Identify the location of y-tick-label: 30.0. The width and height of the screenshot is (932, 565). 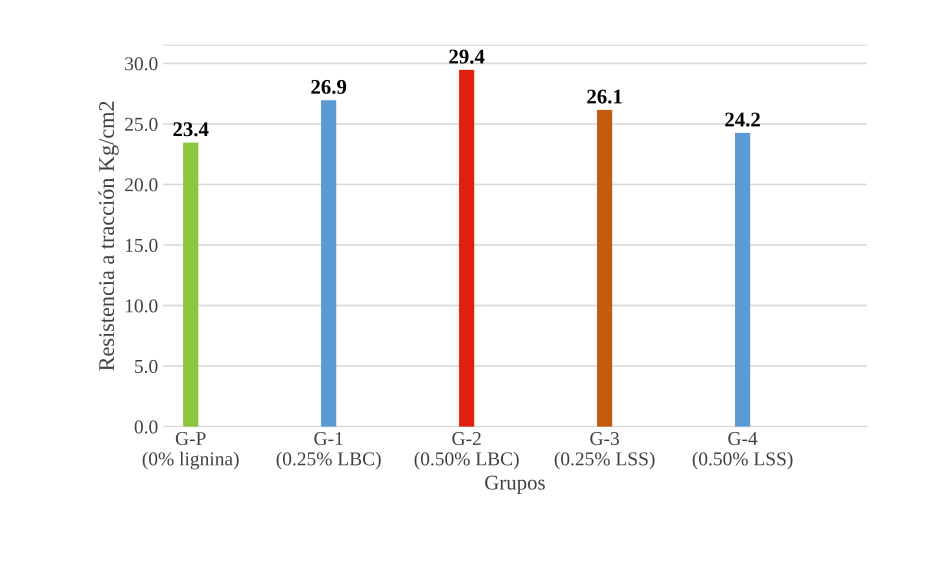
(141, 63).